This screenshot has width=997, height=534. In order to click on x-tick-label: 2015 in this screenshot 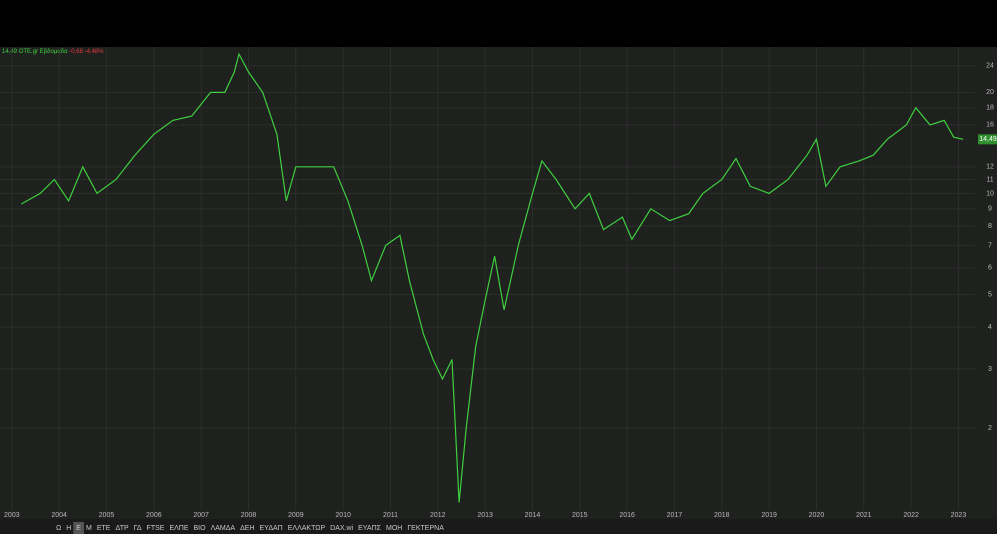, I will do `click(580, 515)`.